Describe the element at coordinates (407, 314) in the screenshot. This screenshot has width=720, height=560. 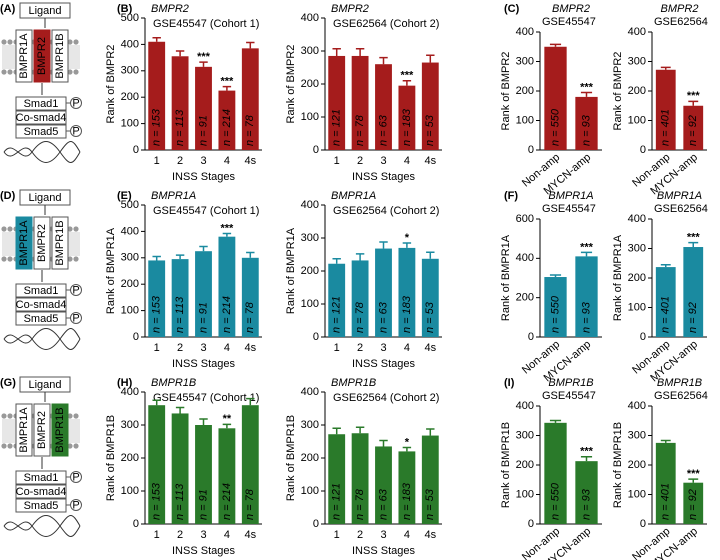
I see `n-label: n = 183` at that location.